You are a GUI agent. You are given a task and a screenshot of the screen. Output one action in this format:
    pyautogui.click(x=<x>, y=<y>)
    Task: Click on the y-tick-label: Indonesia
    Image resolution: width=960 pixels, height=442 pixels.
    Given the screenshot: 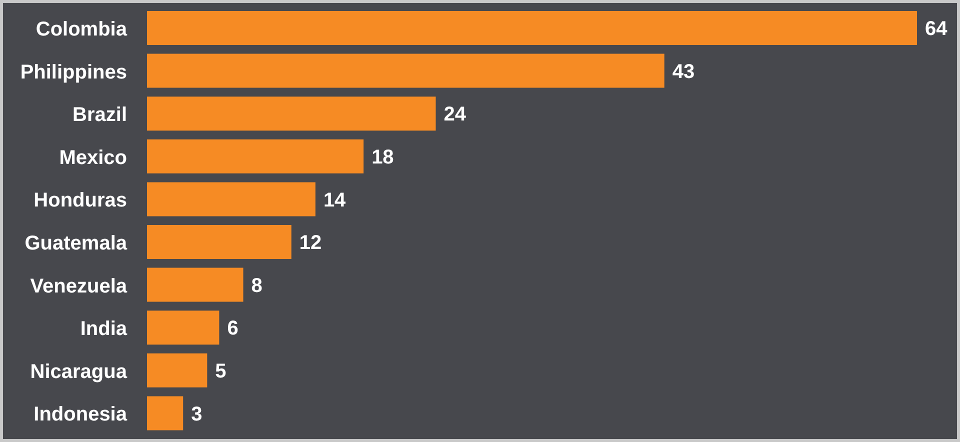 What is the action you would take?
    pyautogui.click(x=81, y=415)
    